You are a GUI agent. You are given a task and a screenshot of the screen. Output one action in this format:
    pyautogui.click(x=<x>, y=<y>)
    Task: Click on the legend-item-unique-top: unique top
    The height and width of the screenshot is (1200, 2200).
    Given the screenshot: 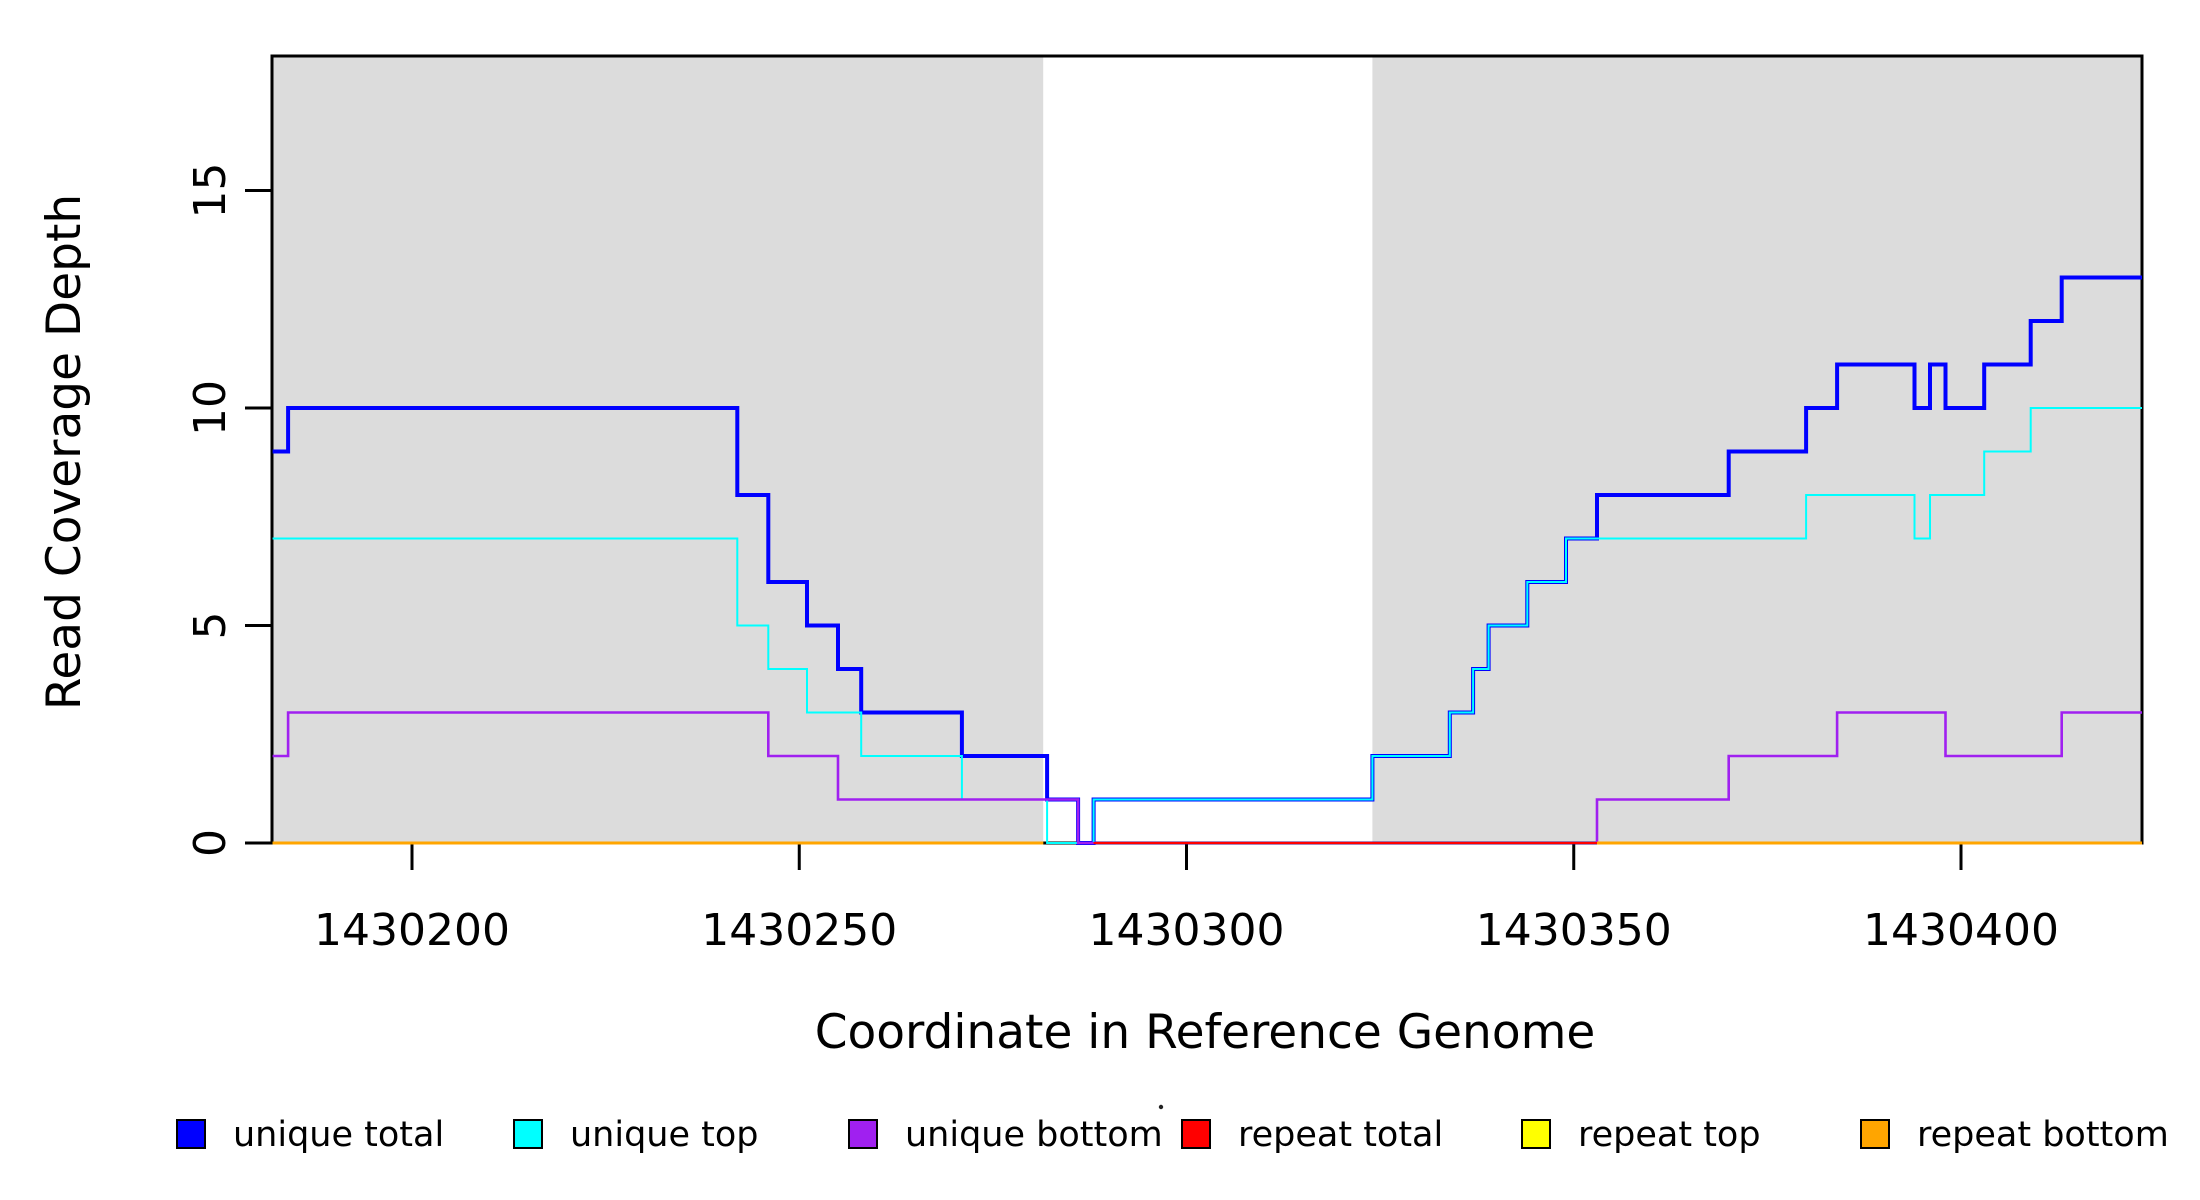 What is the action you would take?
    pyautogui.click(x=636, y=1135)
    